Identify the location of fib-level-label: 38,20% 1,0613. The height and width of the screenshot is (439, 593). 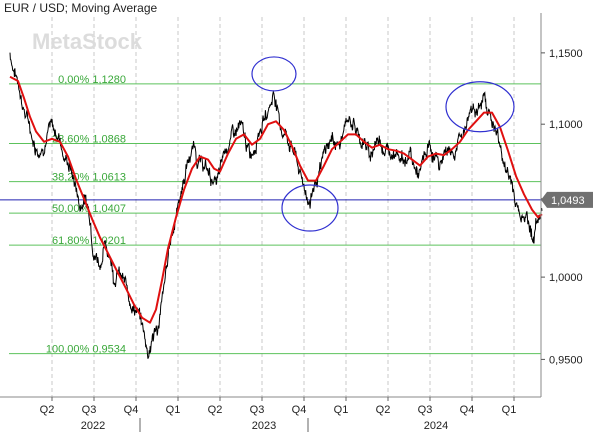
(89, 178).